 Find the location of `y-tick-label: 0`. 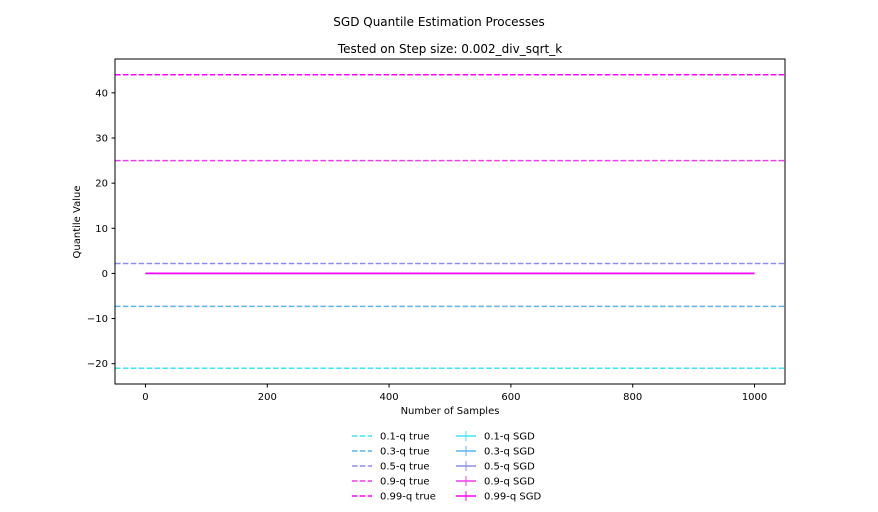

y-tick-label: 0 is located at coordinates (105, 274).